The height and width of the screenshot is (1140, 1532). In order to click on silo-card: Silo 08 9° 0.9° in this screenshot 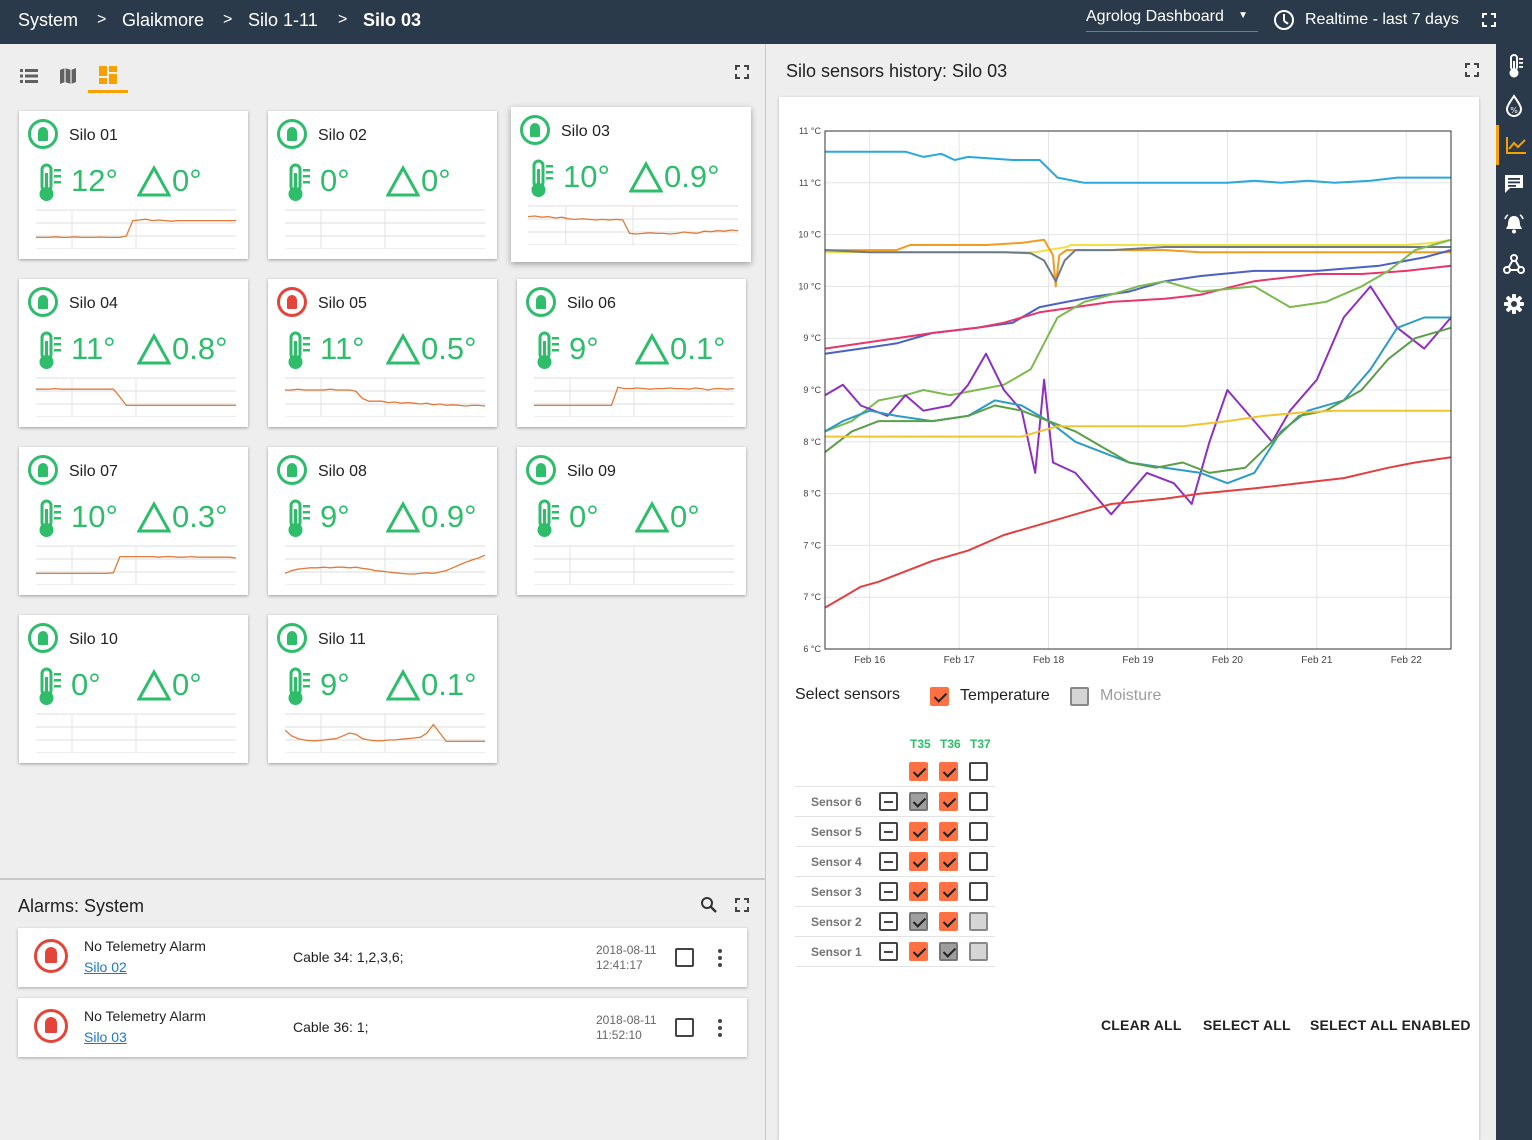, I will do `click(382, 521)`.